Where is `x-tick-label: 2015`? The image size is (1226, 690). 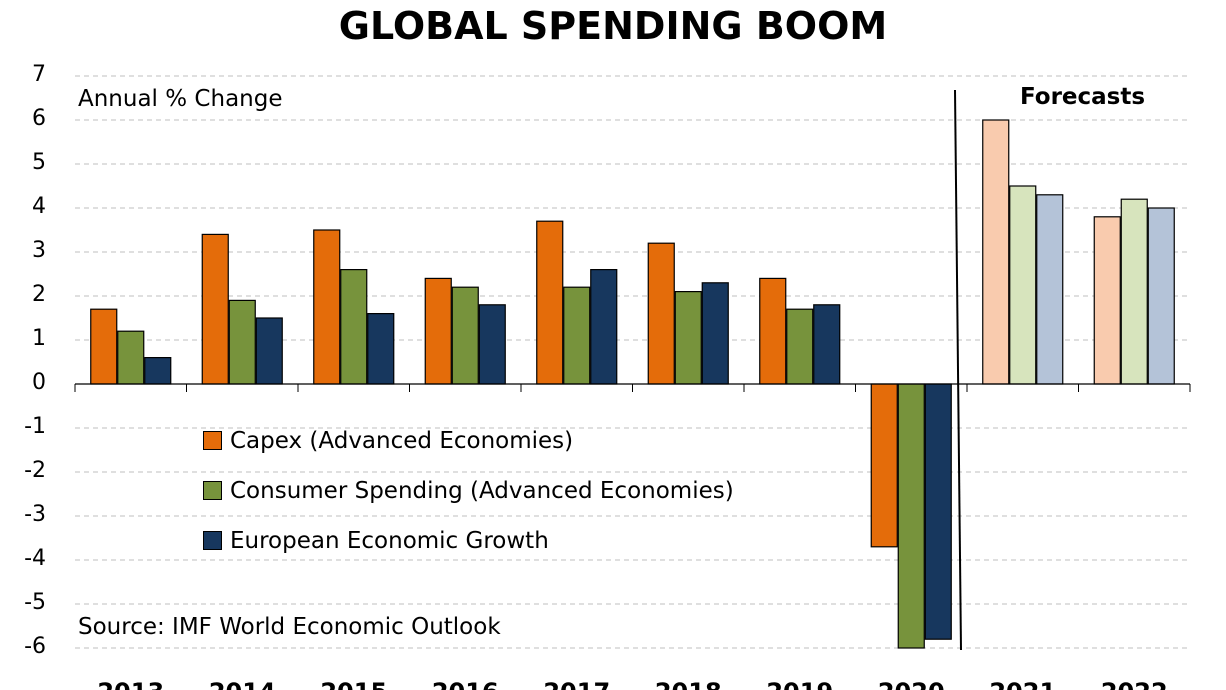
x-tick-label: 2015 is located at coordinates (353, 684).